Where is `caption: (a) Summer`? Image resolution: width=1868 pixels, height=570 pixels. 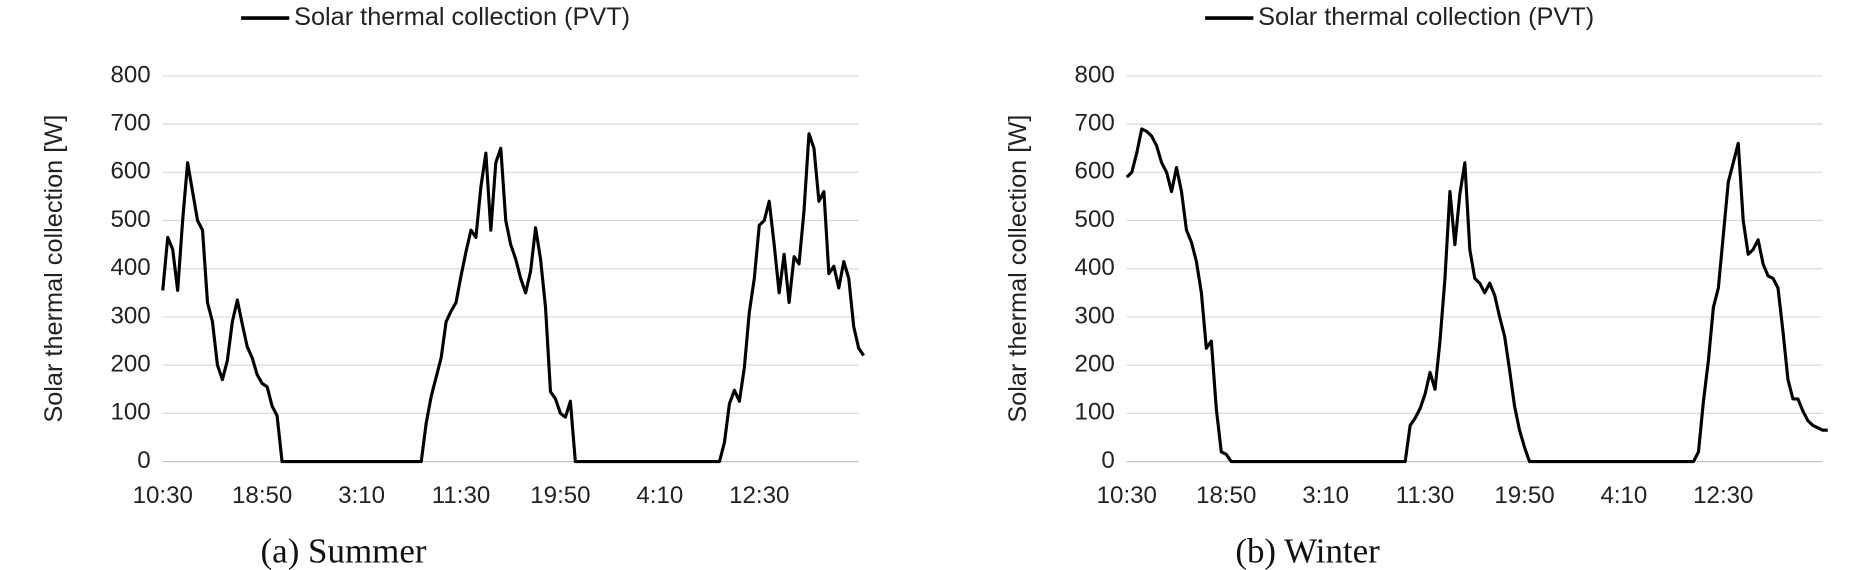
caption: (a) Summer is located at coordinates (344, 550).